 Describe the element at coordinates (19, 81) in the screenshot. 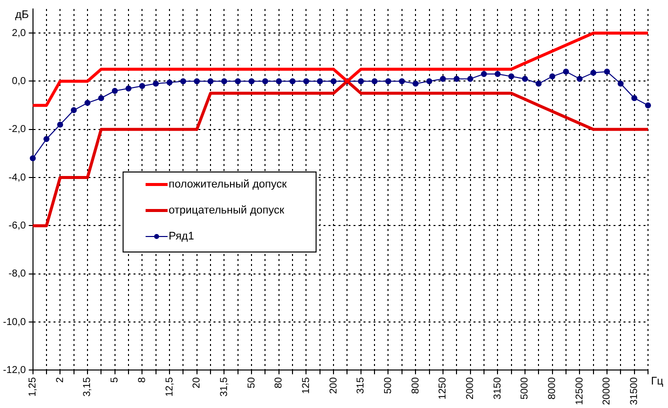

I see `y-tick-label: 0,0` at that location.